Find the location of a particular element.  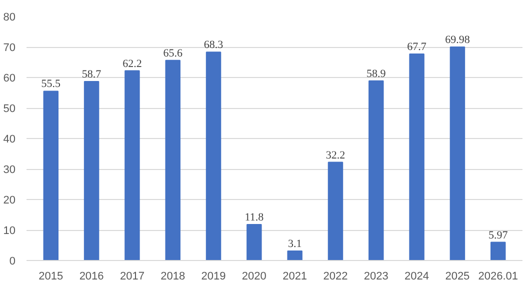

data-label: 5.97 is located at coordinates (498, 235).